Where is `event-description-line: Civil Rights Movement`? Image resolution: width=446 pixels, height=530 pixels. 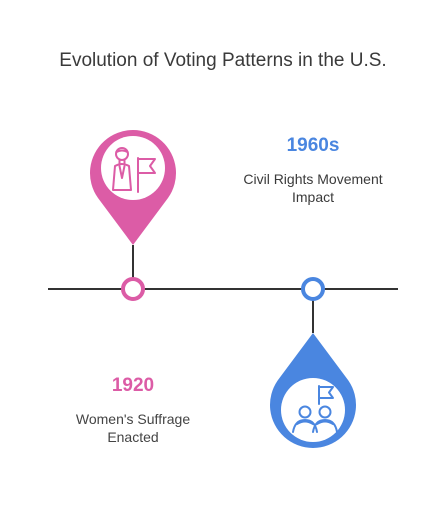
event-description-line: Civil Rights Movement is located at coordinates (313, 179).